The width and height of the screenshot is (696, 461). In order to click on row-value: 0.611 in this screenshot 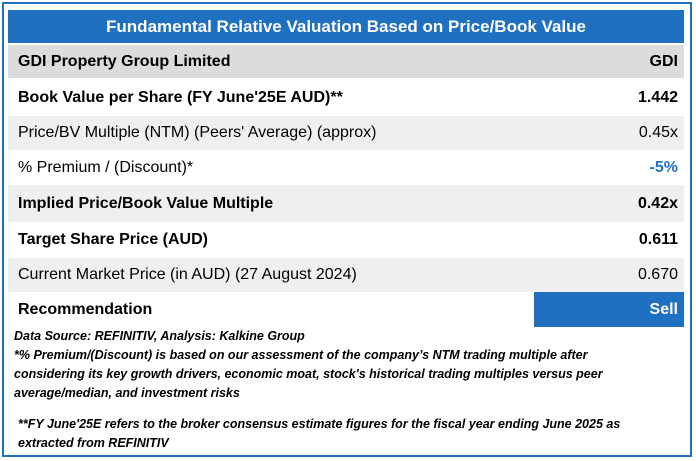, I will do `click(658, 239)`.